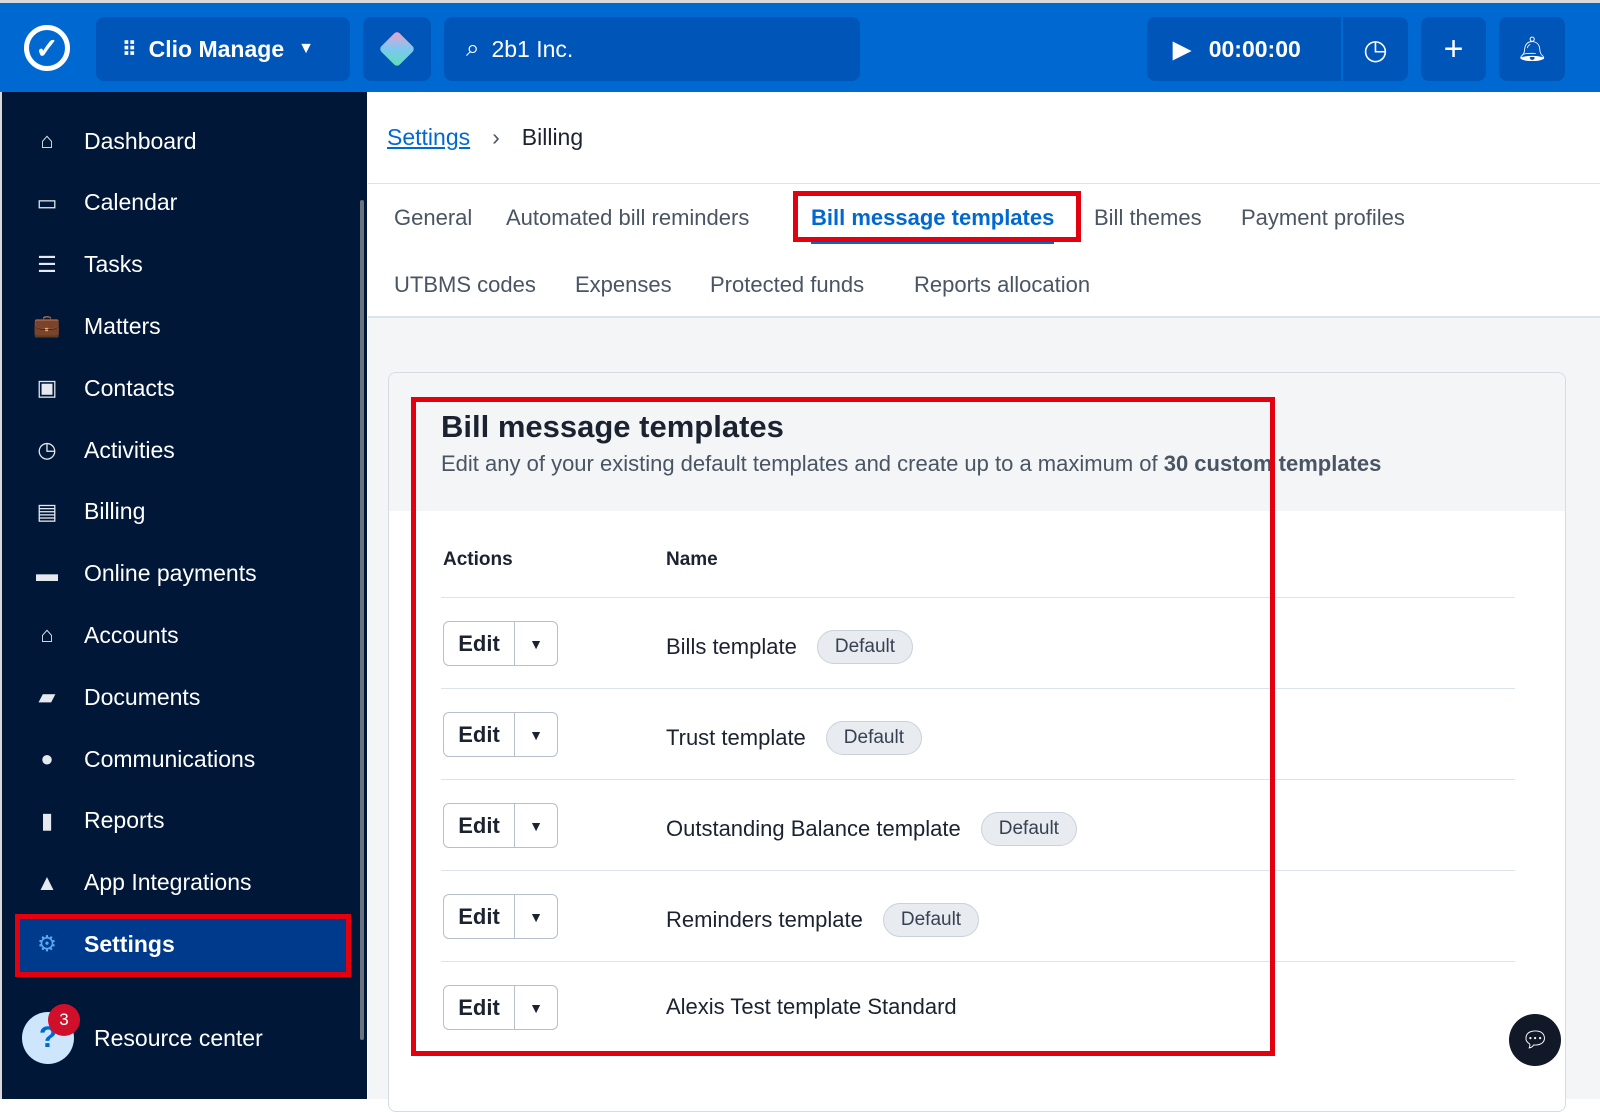 Image resolution: width=1600 pixels, height=1112 pixels. I want to click on plus-icon: +, so click(1453, 48).